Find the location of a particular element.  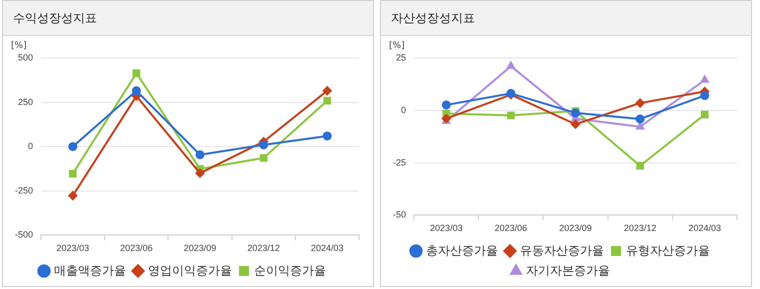

y-tick-label: 250 is located at coordinates (26, 101).